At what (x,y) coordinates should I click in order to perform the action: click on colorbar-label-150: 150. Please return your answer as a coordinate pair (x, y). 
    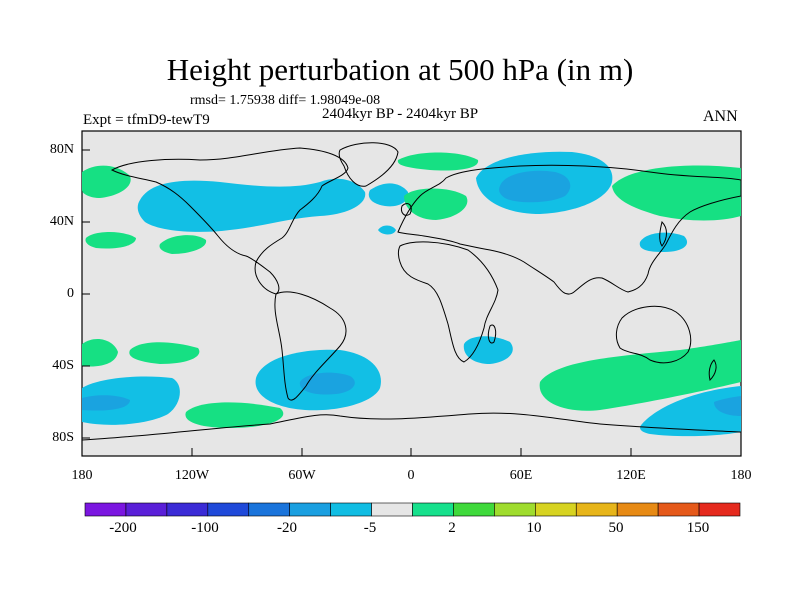
    Looking at the image, I should click on (698, 528).